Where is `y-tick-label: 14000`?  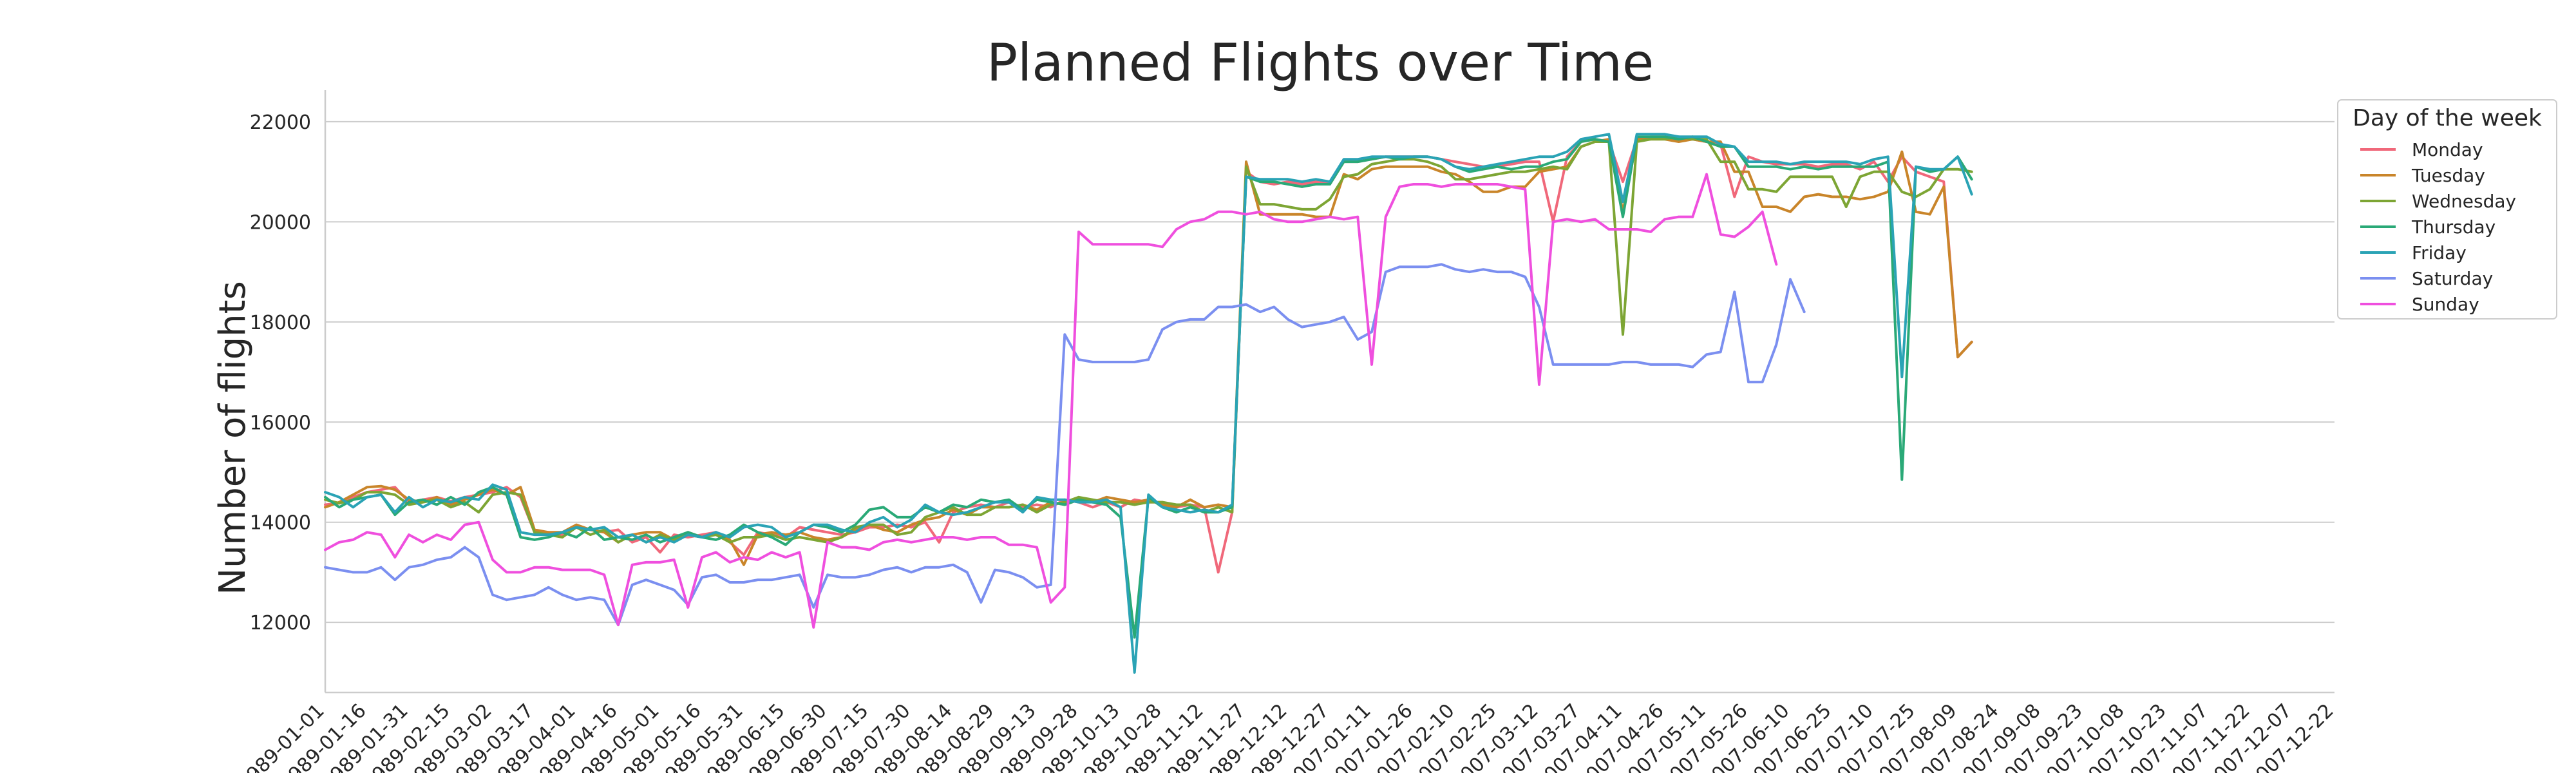 y-tick-label: 14000 is located at coordinates (280, 523).